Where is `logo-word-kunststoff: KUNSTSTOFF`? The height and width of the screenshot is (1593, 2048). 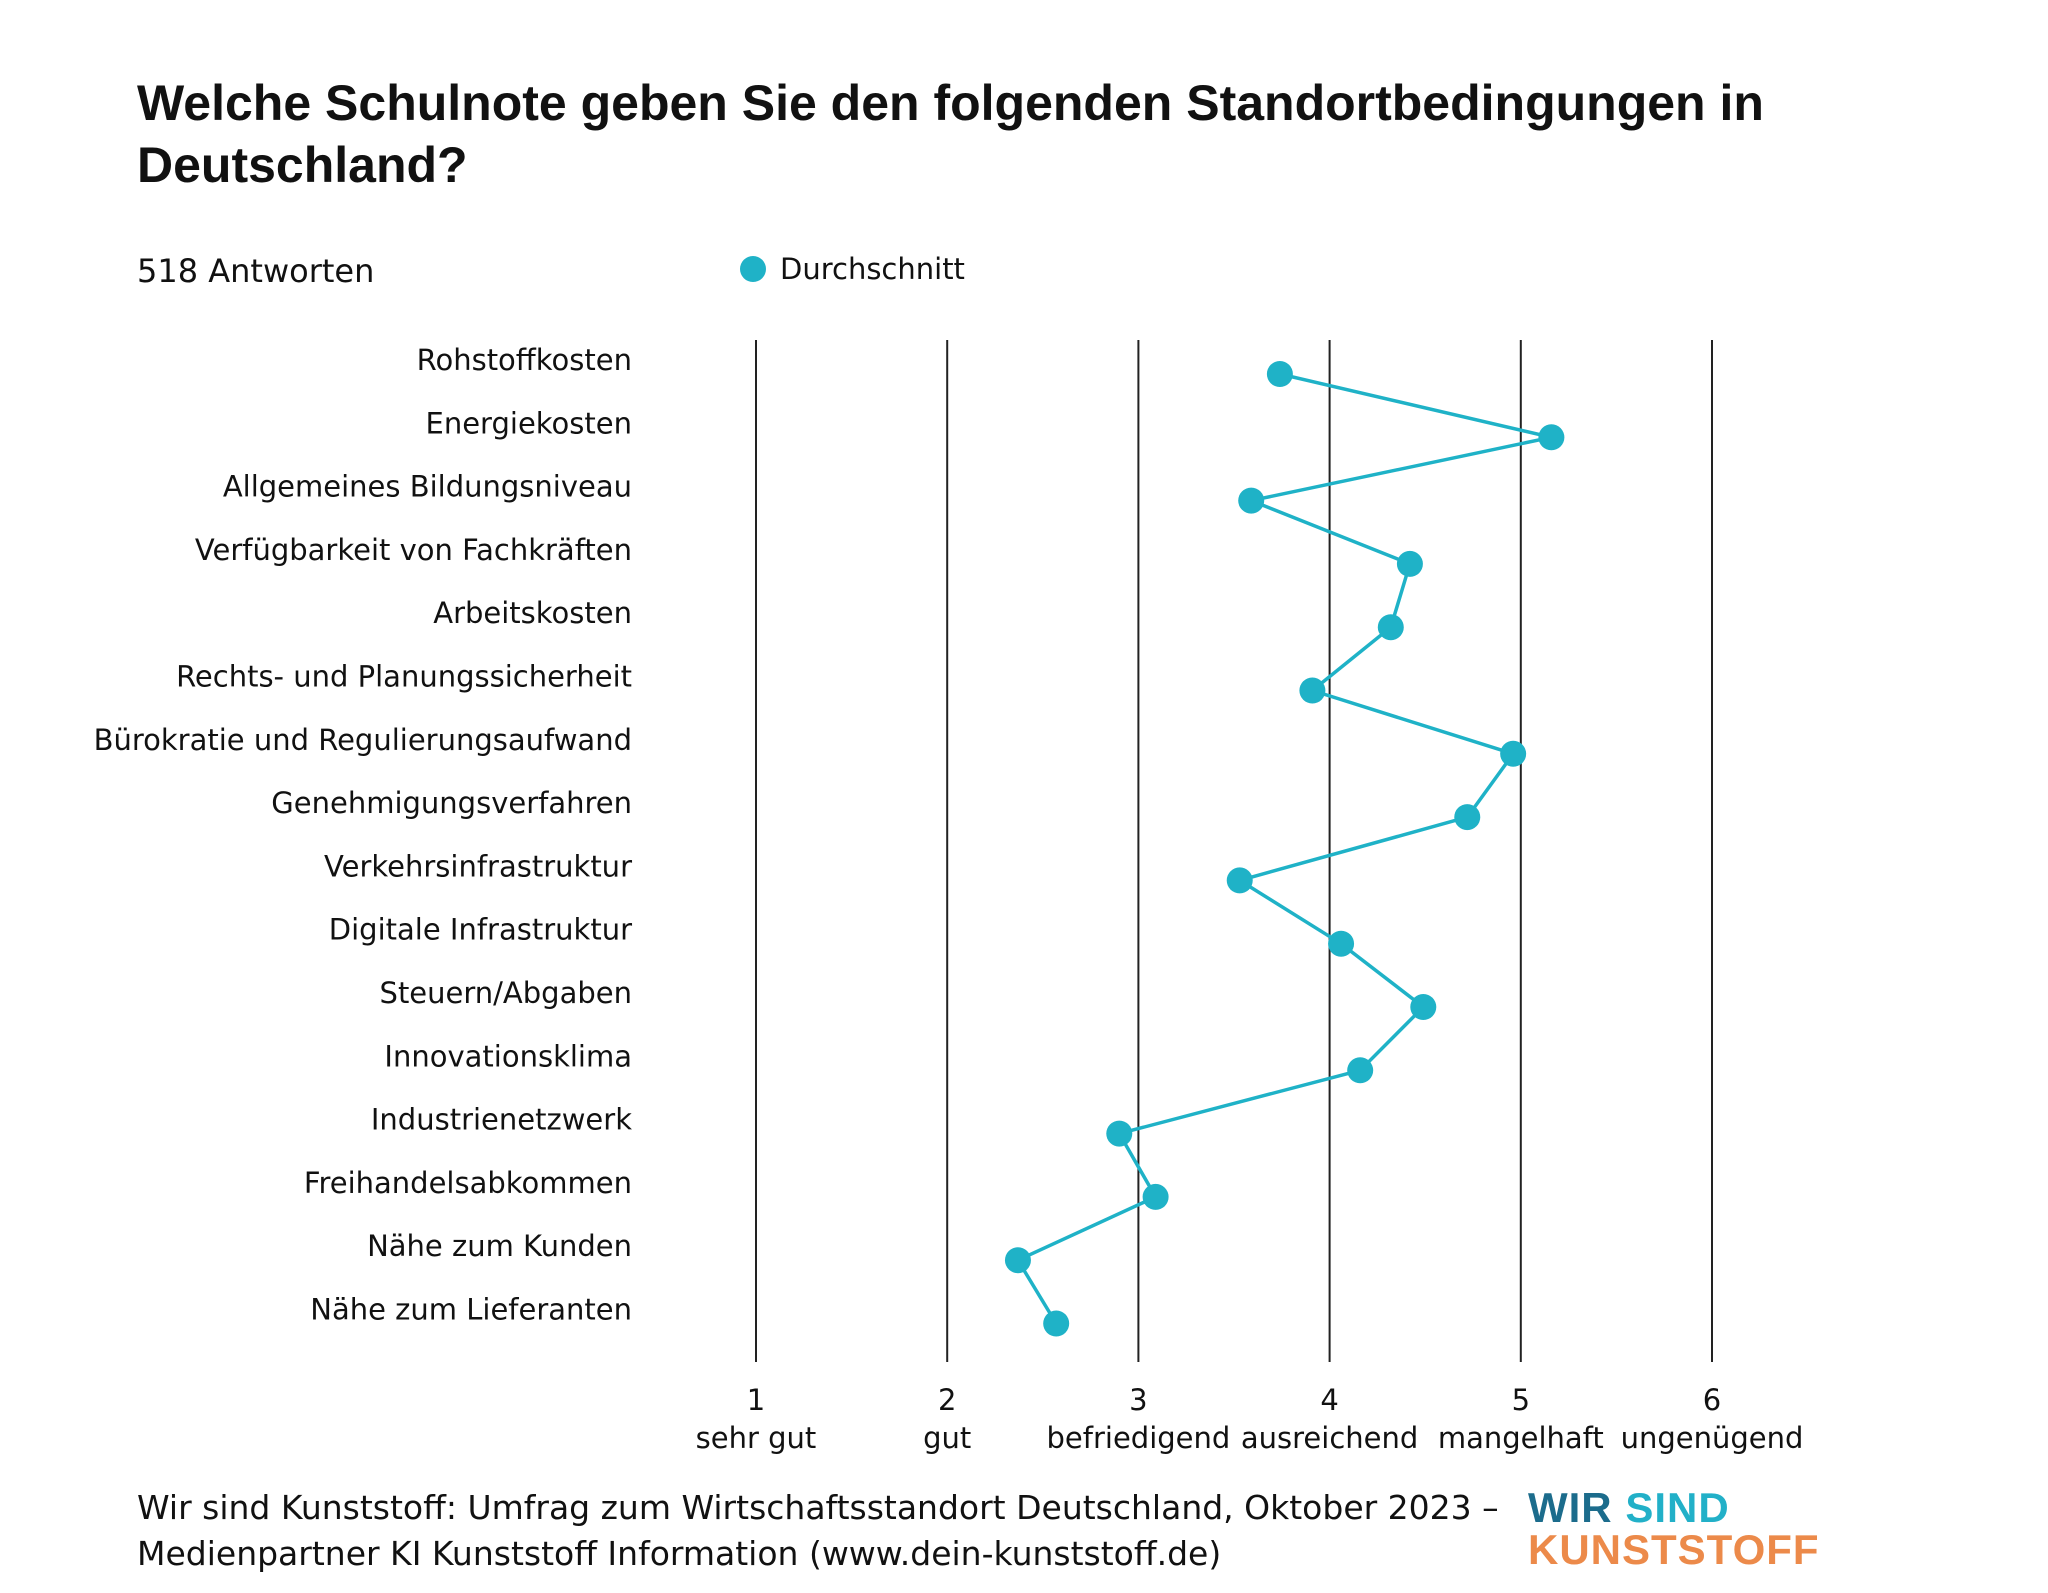 logo-word-kunststoff: KUNSTSTOFF is located at coordinates (1674, 1549).